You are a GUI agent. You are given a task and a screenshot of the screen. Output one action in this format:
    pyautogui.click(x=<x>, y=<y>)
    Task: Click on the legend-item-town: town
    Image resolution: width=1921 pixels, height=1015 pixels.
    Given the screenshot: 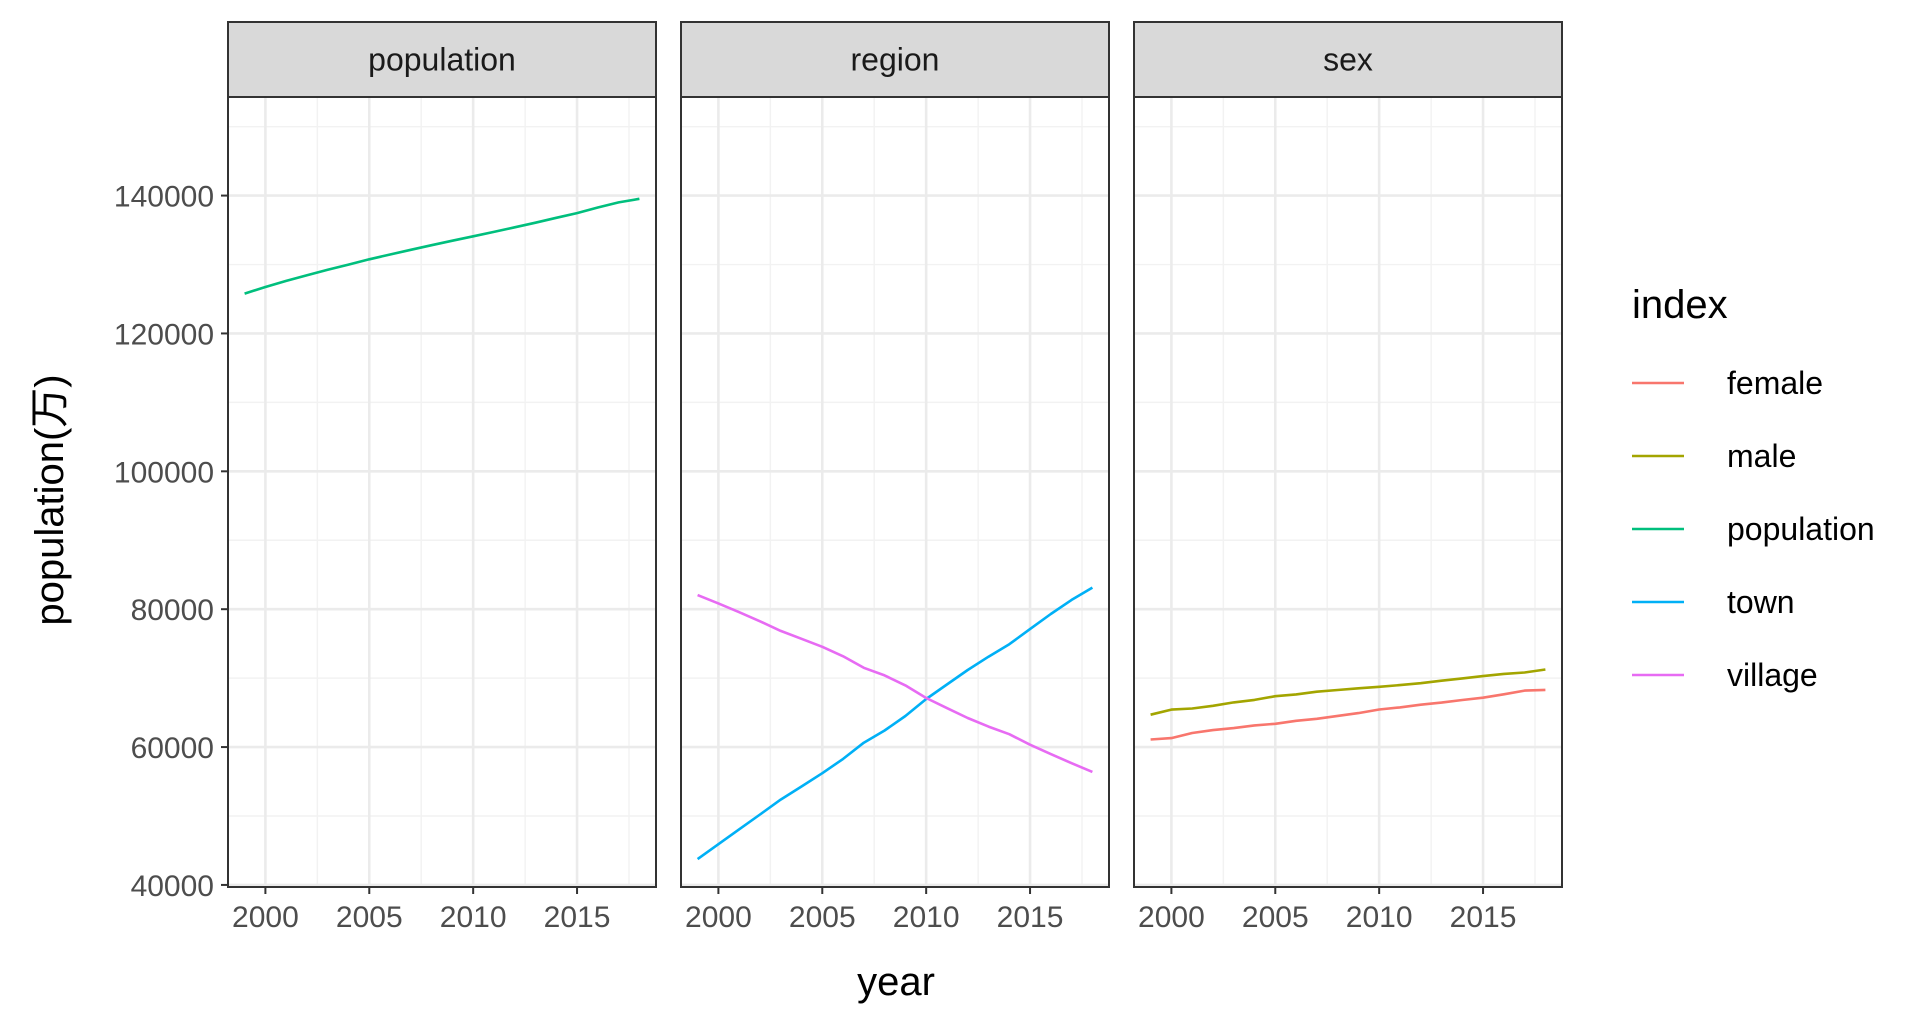 What is the action you would take?
    pyautogui.click(x=1713, y=602)
    